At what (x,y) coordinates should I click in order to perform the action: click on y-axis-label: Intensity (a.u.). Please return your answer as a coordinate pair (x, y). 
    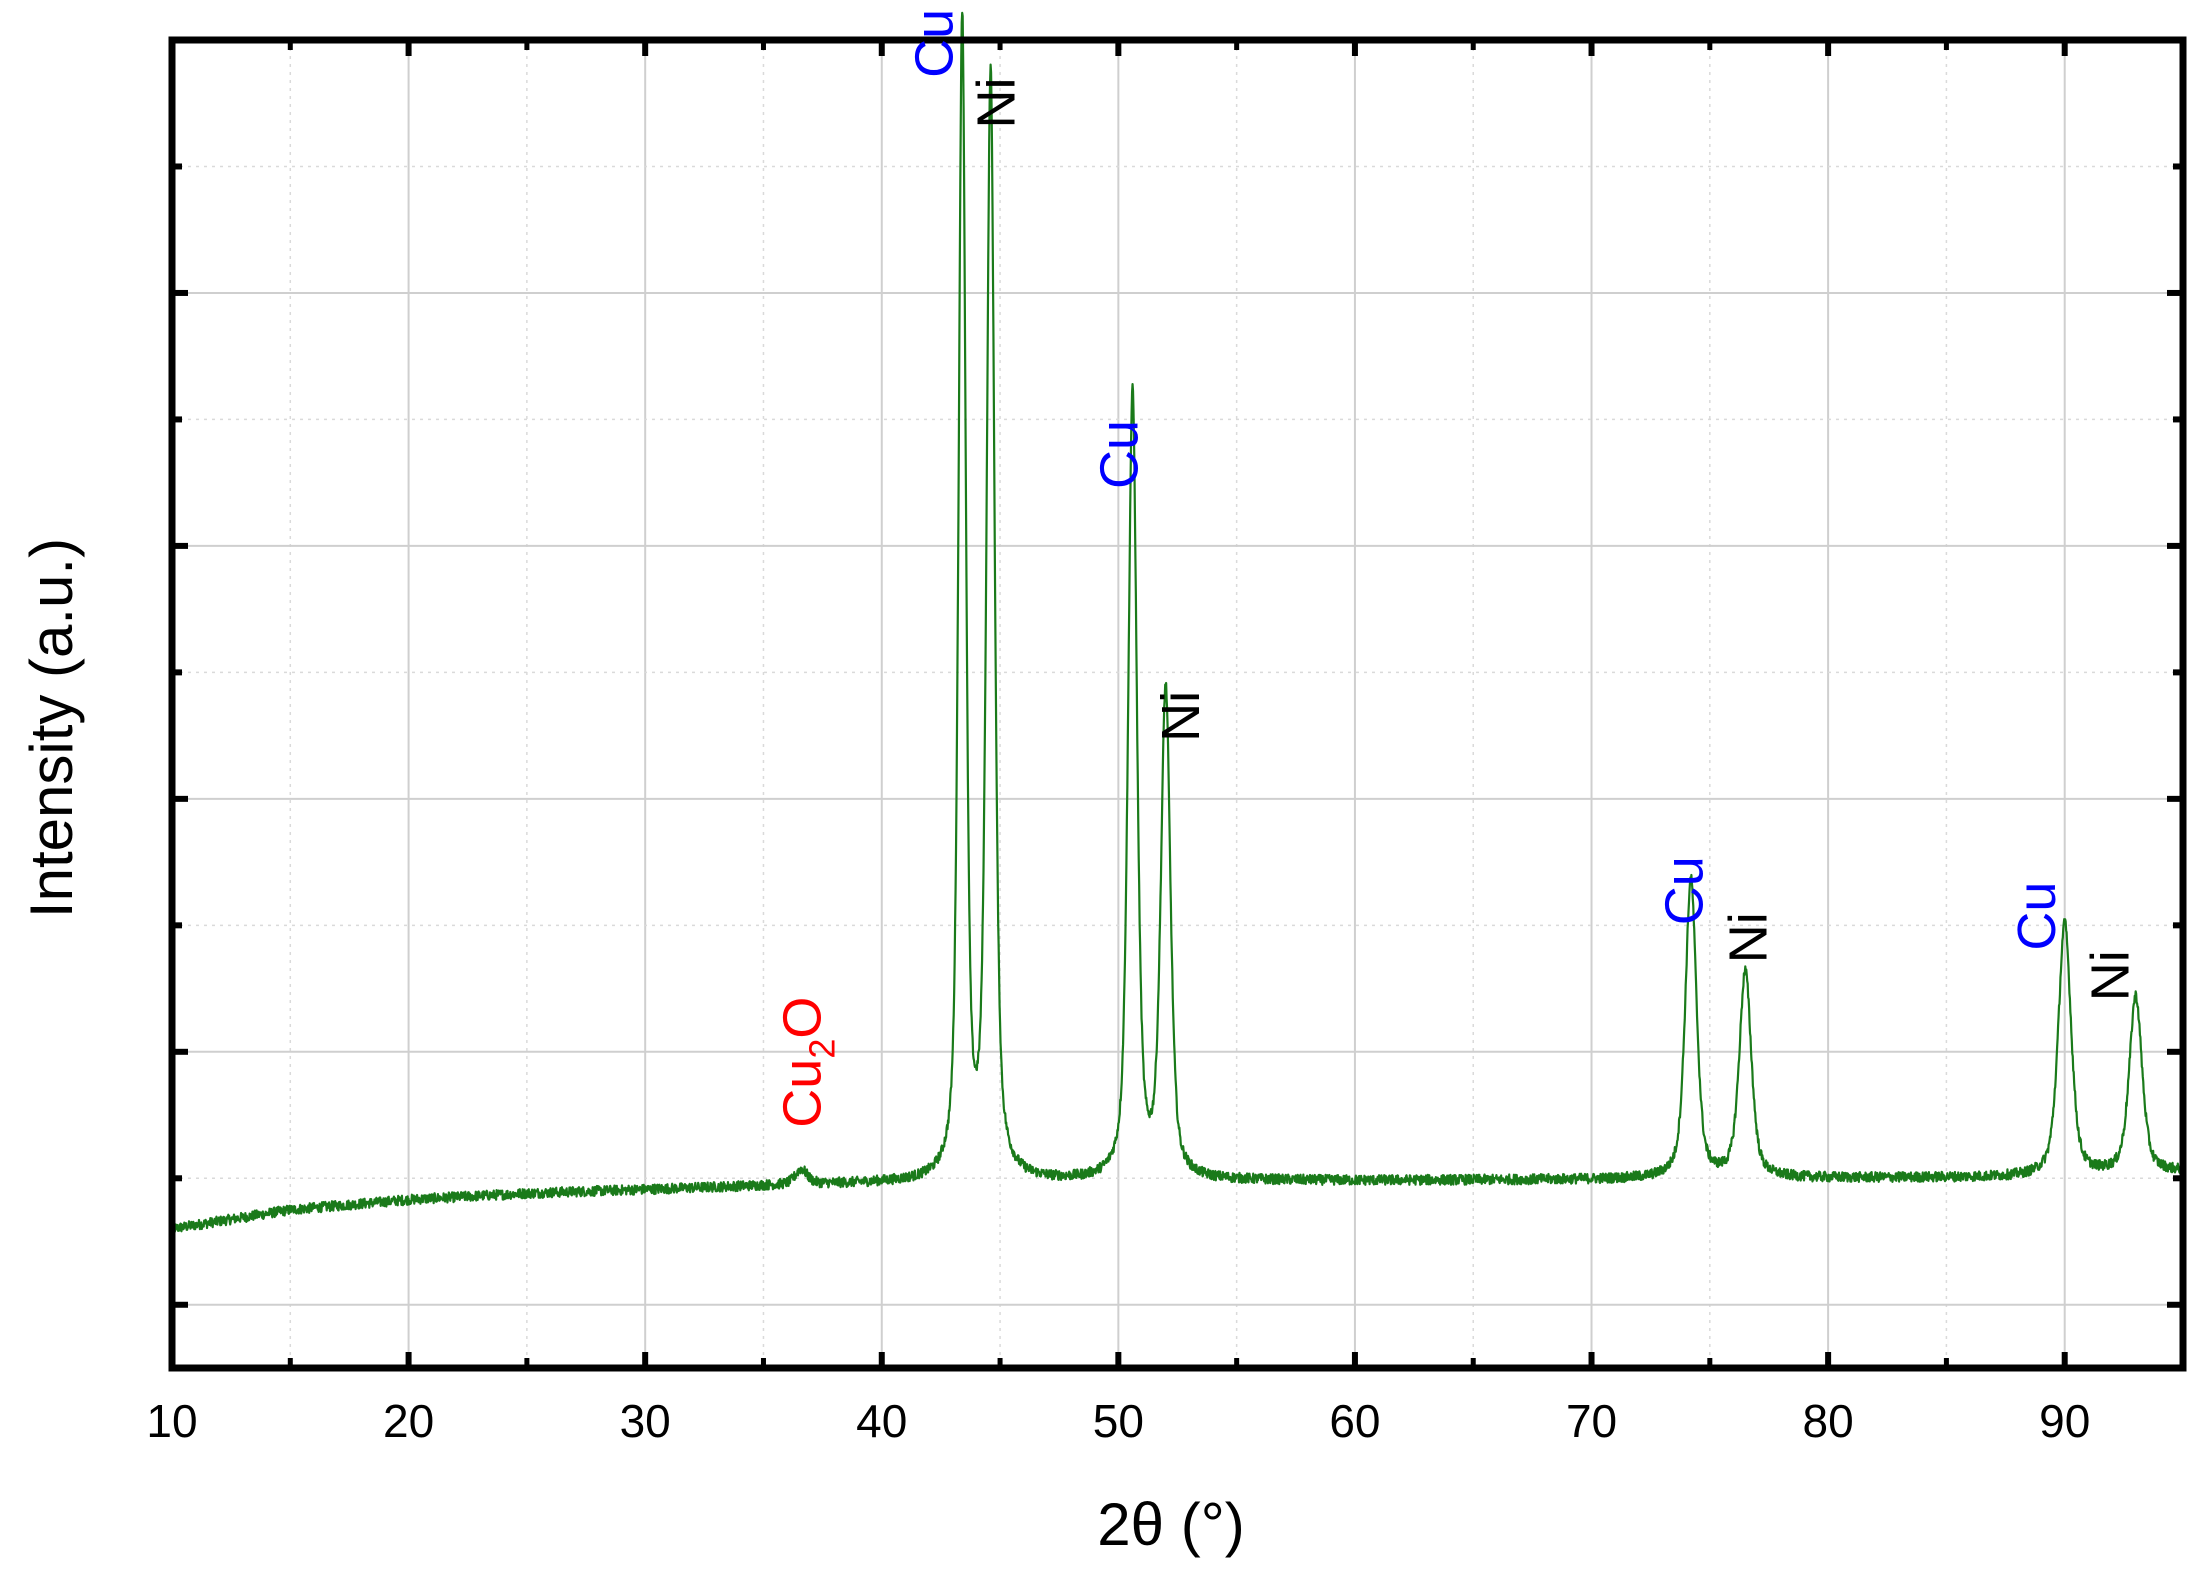
    Looking at the image, I should click on (51, 728).